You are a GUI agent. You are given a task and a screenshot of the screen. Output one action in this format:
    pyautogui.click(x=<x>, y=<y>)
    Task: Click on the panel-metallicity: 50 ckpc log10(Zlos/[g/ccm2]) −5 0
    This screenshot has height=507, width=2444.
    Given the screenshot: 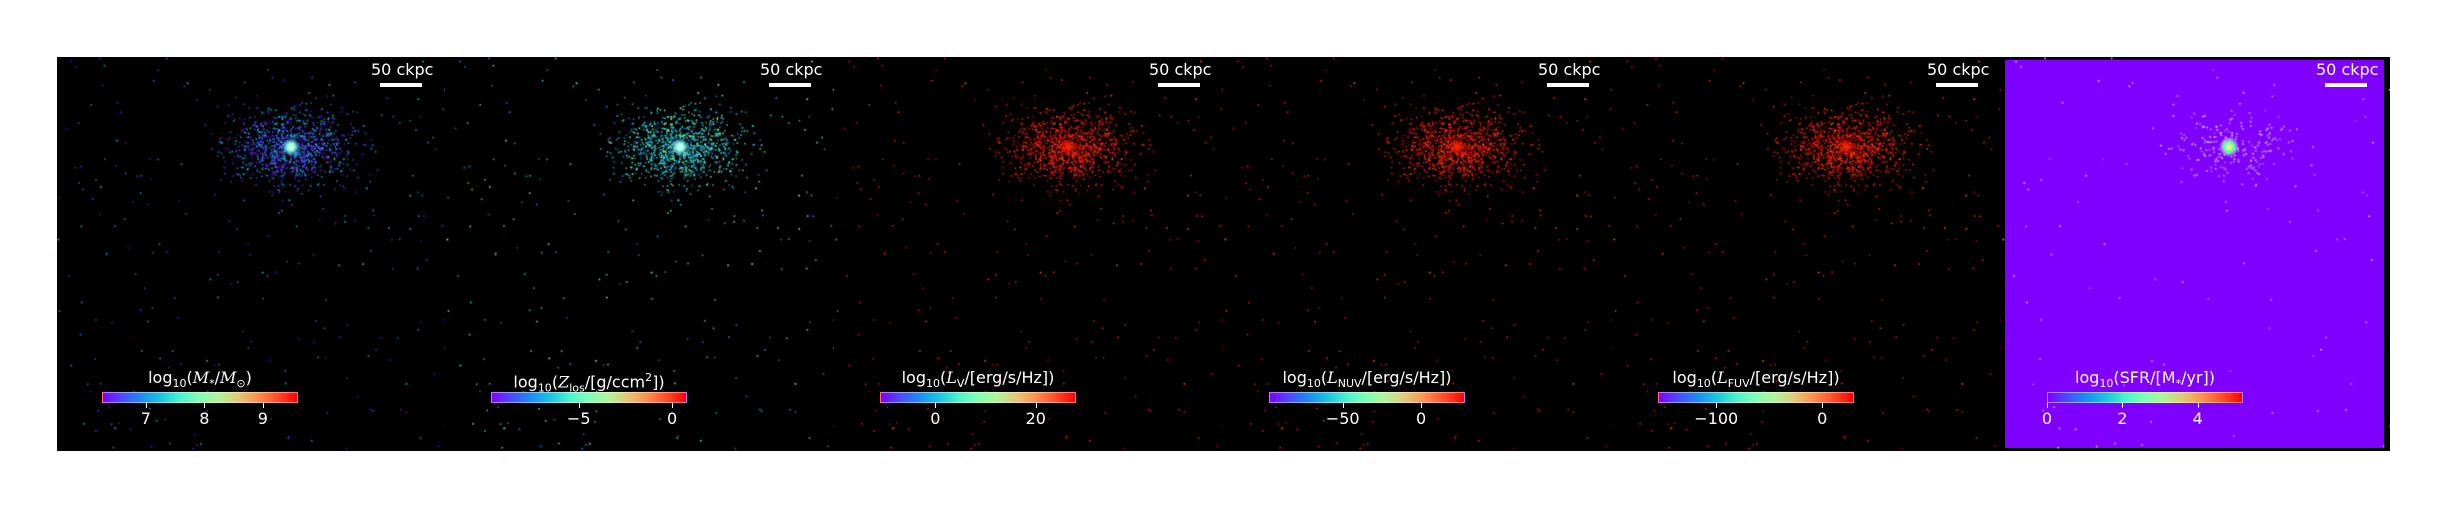 What is the action you would take?
    pyautogui.click(x=640, y=254)
    